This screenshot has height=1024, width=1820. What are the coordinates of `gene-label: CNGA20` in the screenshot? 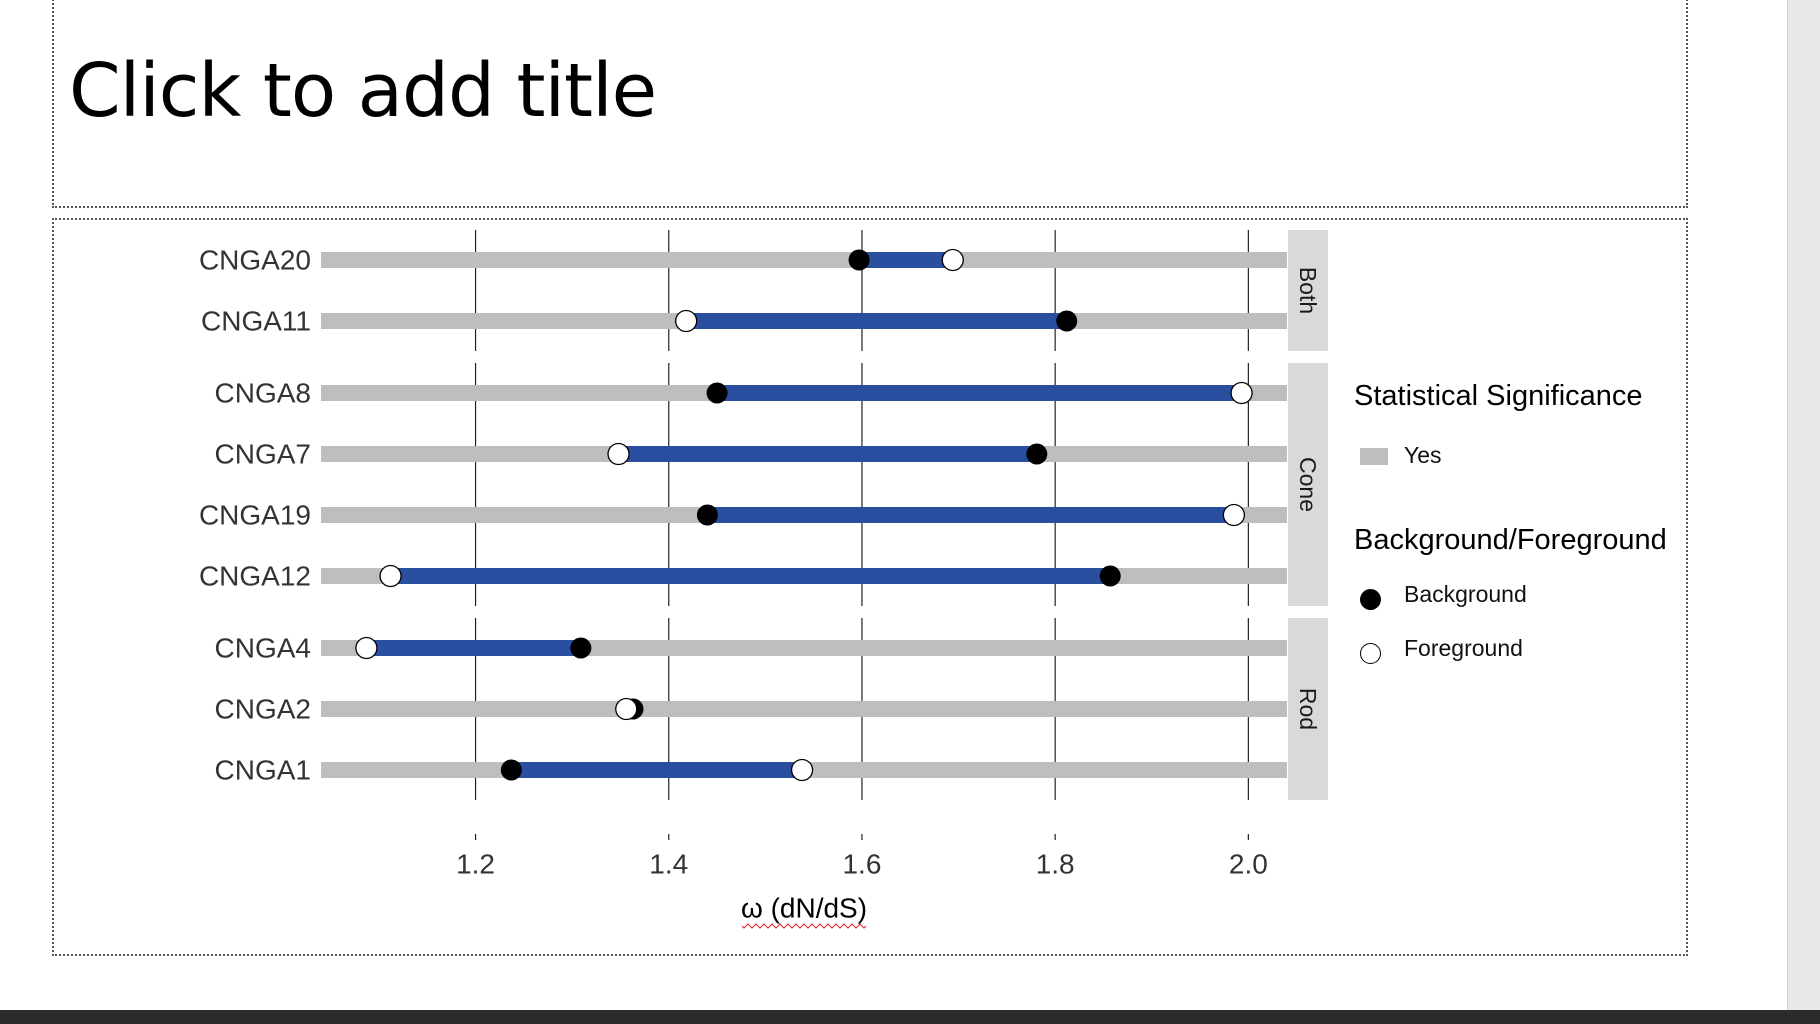 It's located at (255, 260).